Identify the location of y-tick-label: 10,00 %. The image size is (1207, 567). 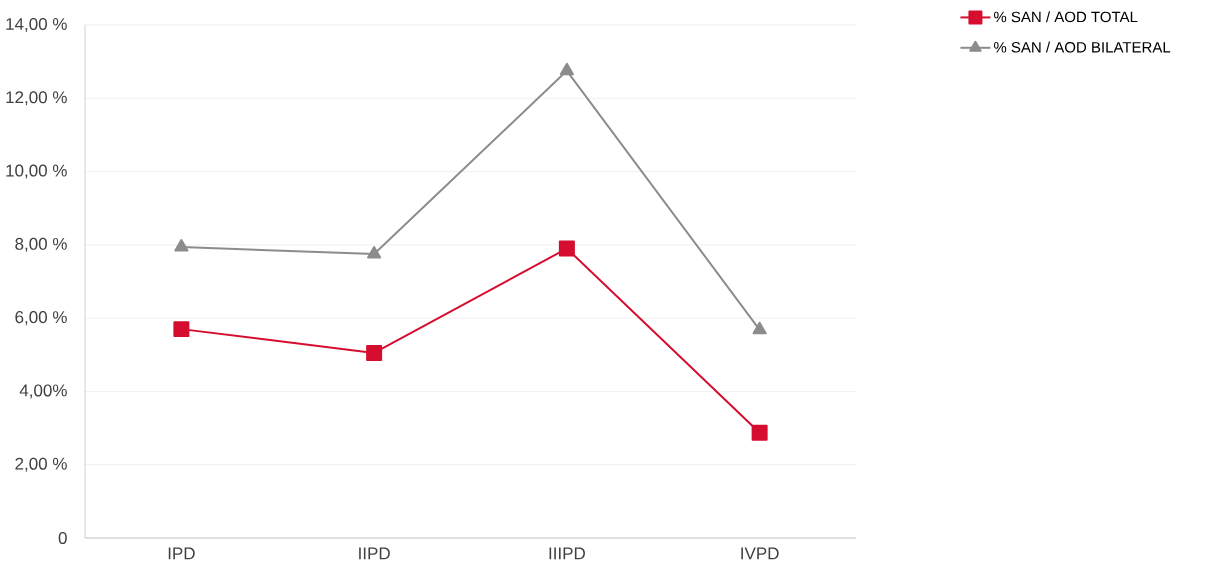
(36, 171).